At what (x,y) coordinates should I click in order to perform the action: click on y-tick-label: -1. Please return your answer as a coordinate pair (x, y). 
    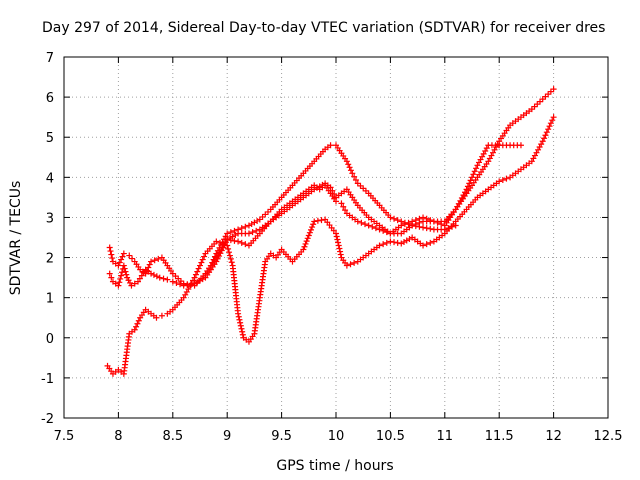
    Looking at the image, I should click on (47, 379).